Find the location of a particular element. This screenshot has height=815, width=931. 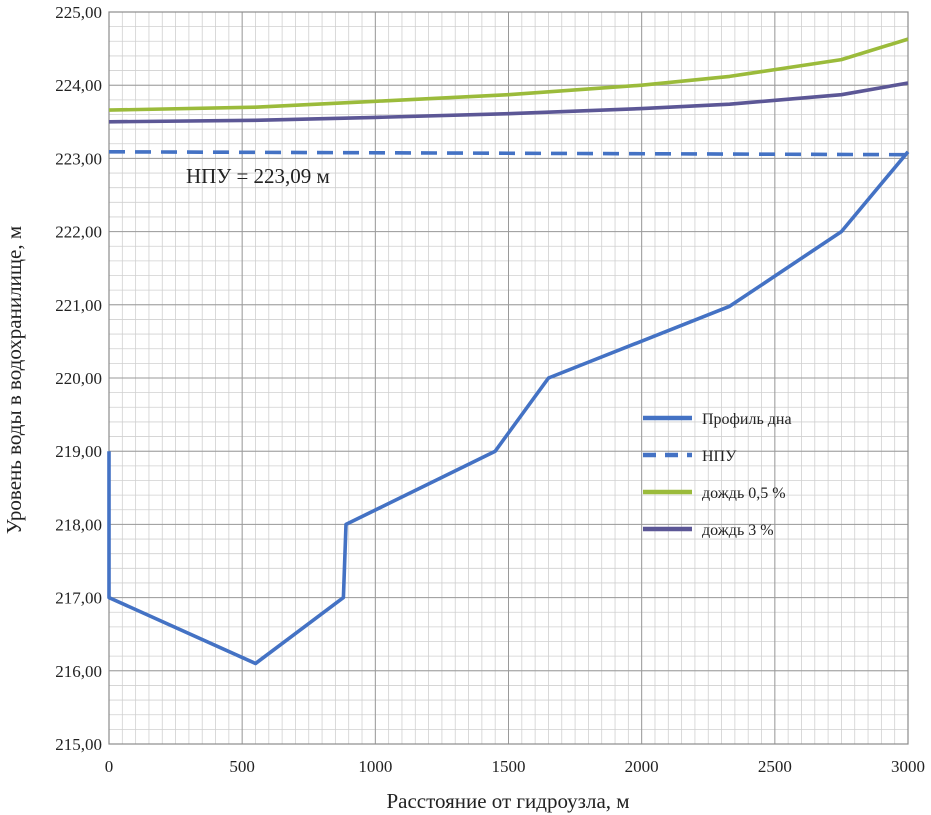

y-tick-label: 223,00 is located at coordinates (78, 158).